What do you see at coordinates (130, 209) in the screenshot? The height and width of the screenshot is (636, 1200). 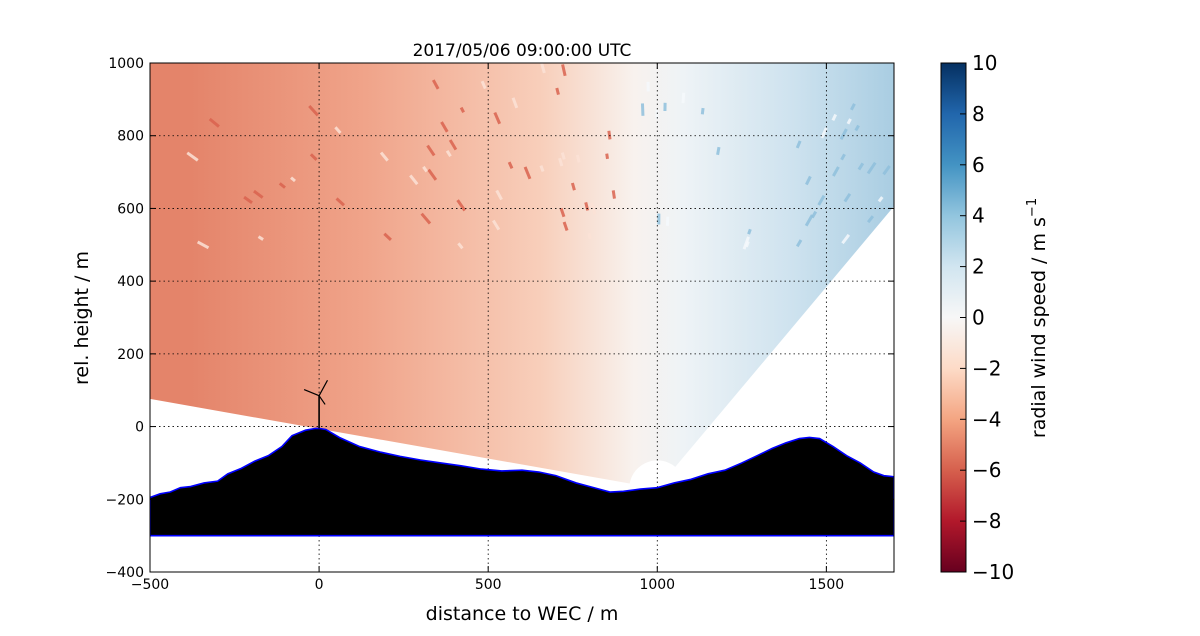 I see `y-tick-label: 600` at bounding box center [130, 209].